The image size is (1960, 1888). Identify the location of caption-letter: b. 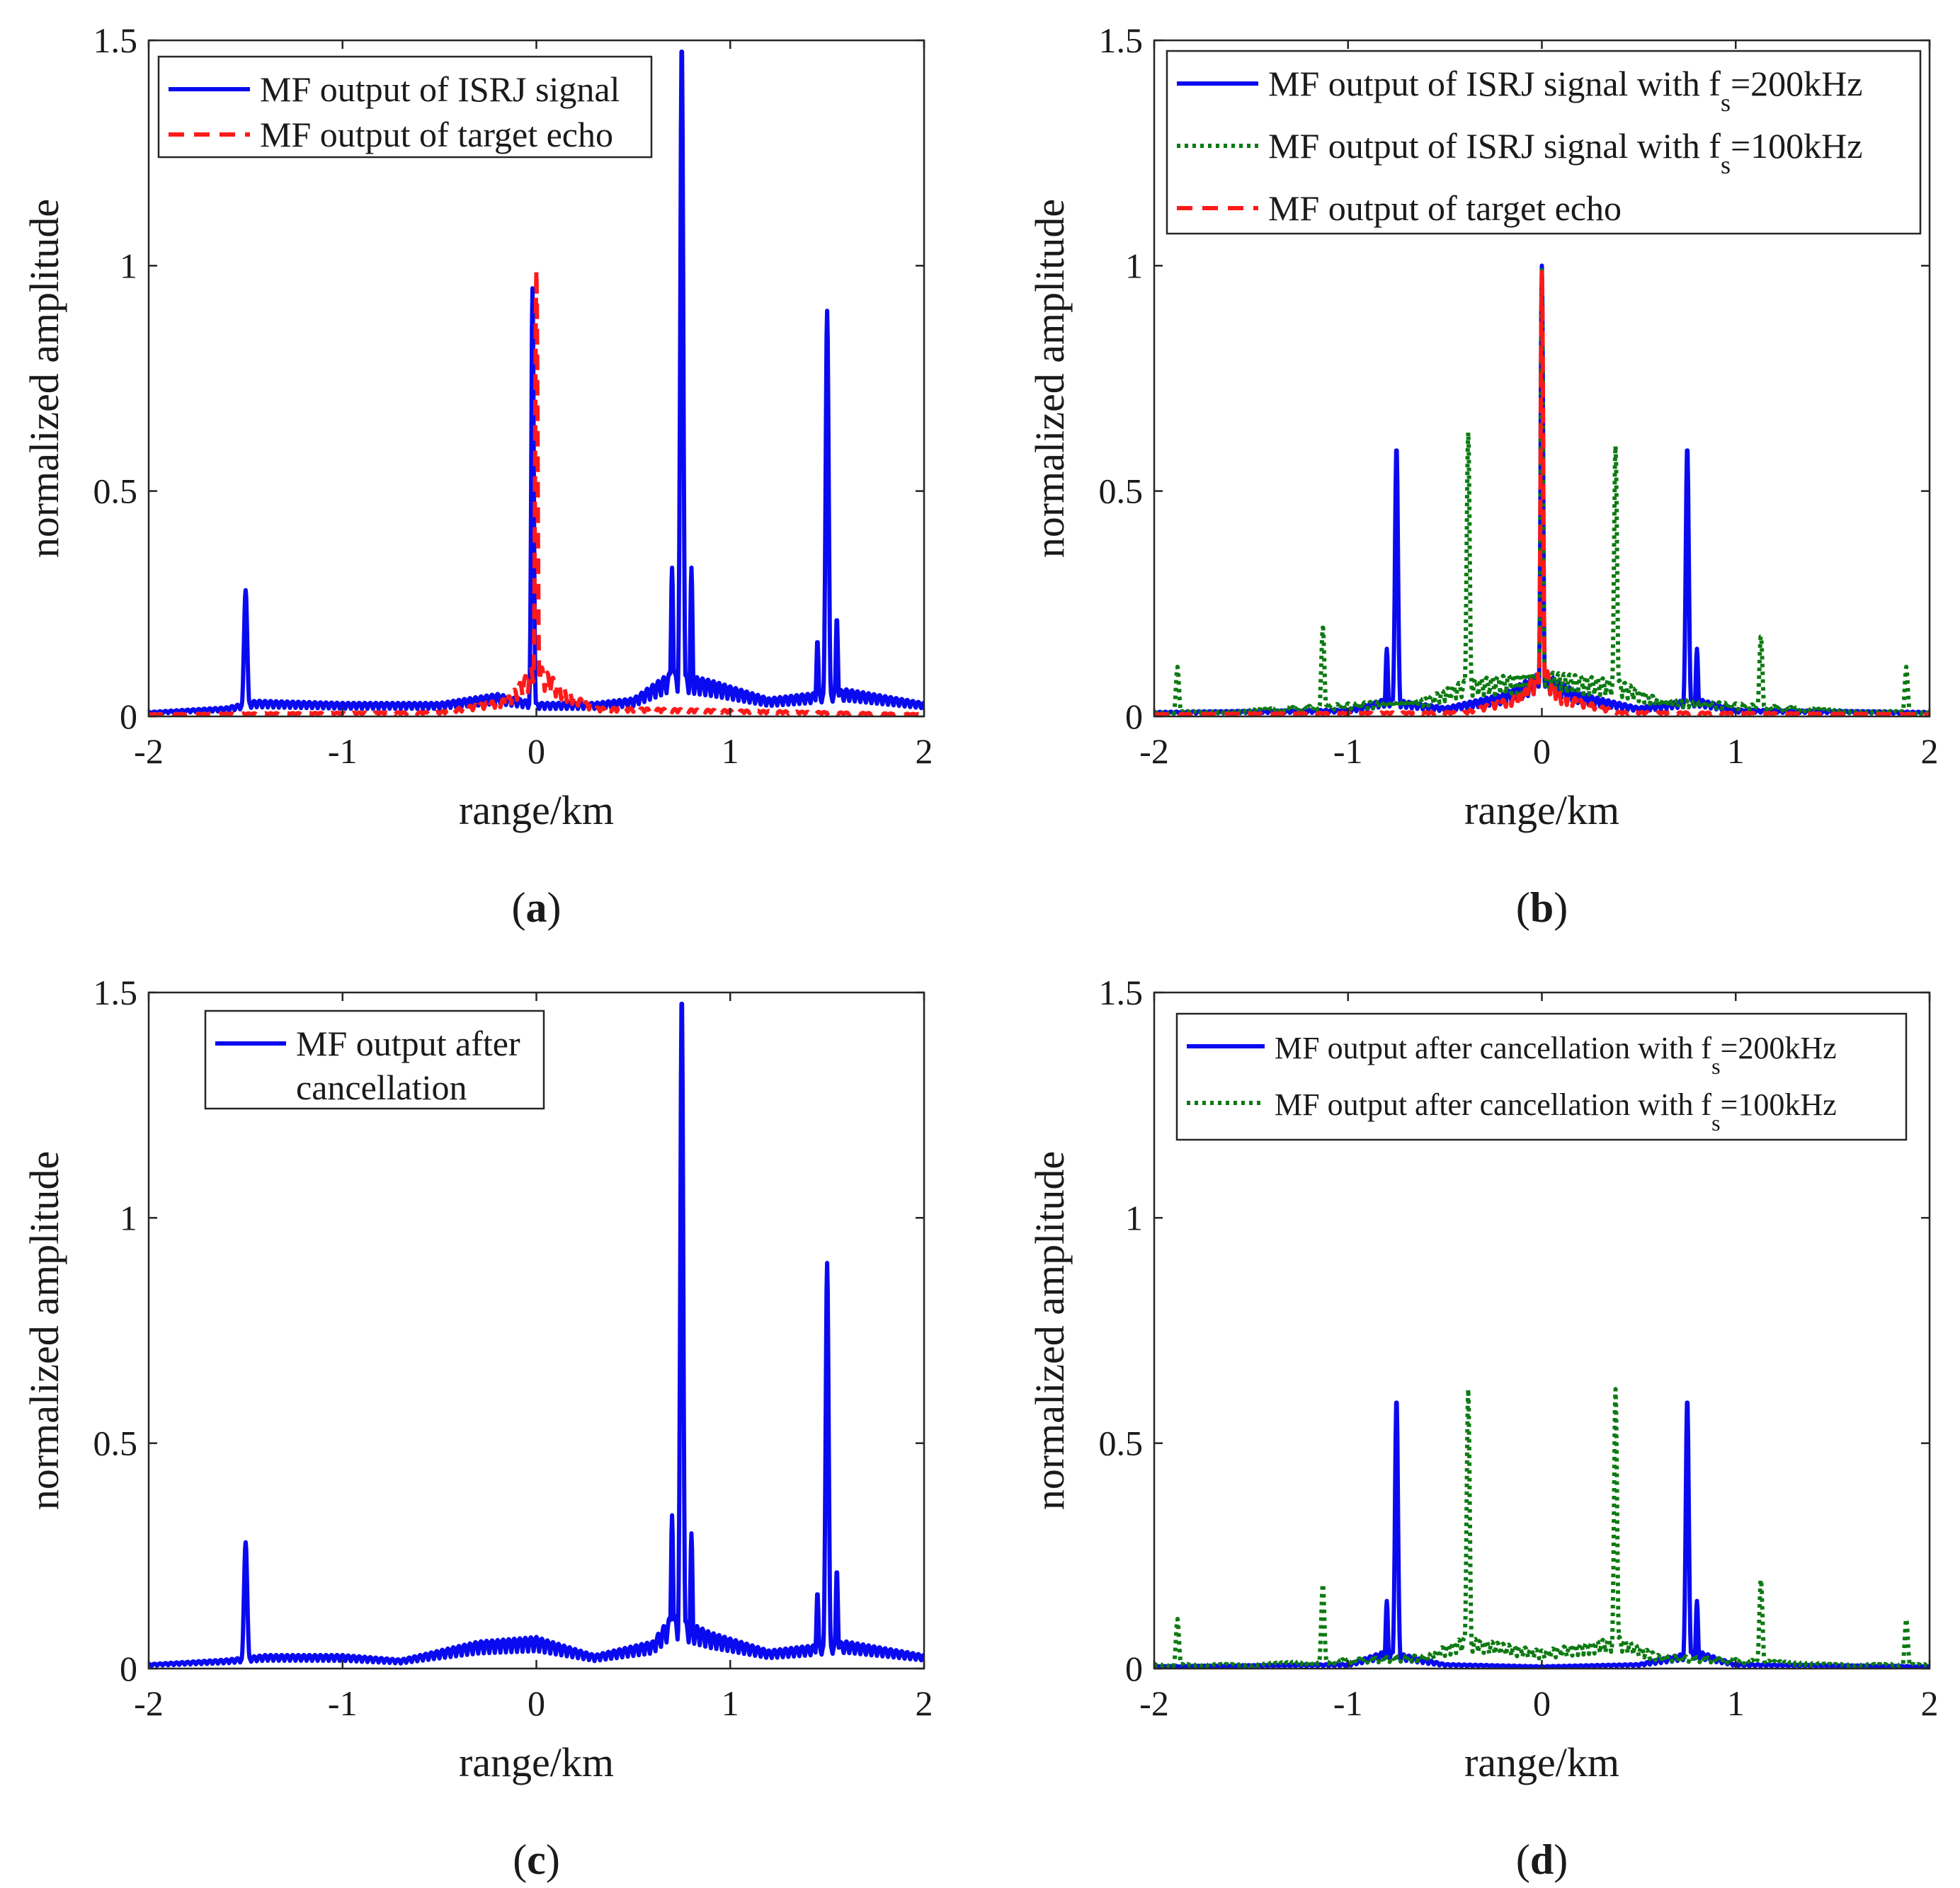
(1542, 908).